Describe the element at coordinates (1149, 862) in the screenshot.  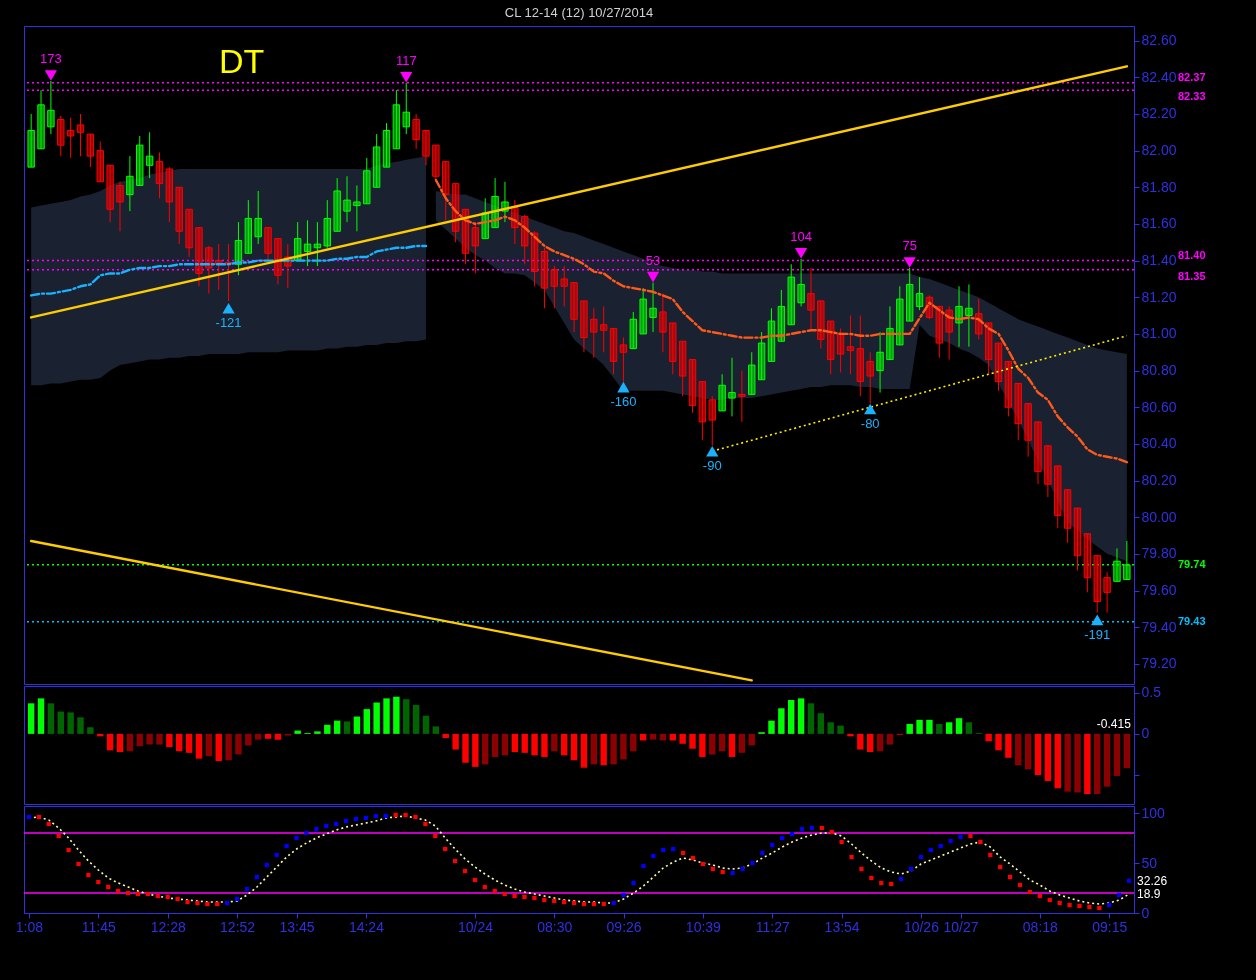
I see `y-tick-label: 50` at that location.